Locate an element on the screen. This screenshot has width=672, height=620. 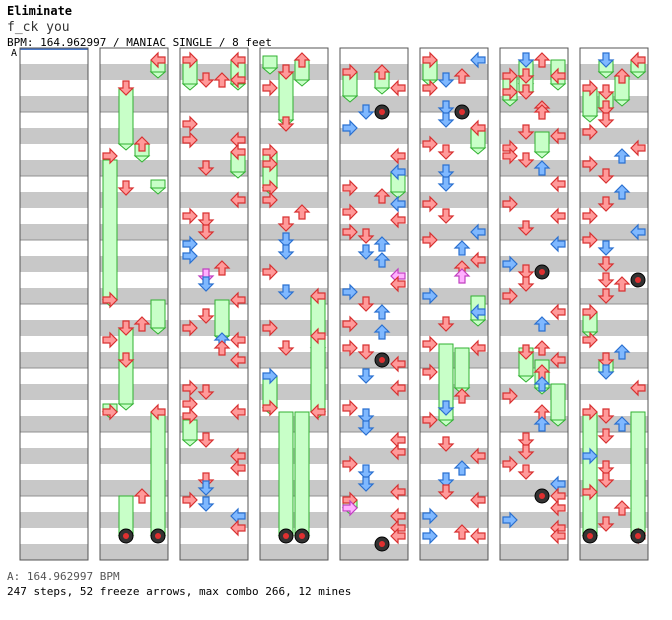
column-border is located at coordinates (54, 304).